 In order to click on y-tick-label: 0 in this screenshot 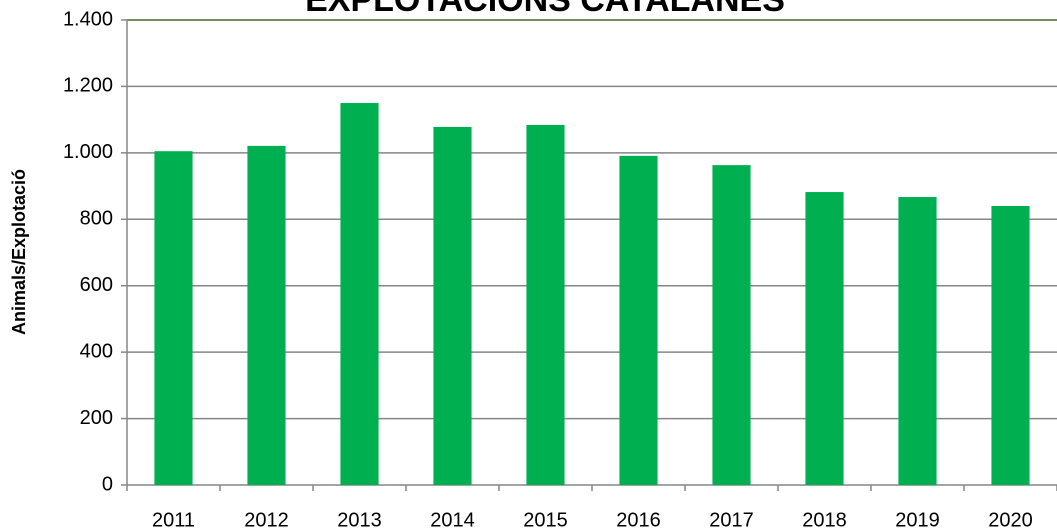, I will do `click(107, 484)`.